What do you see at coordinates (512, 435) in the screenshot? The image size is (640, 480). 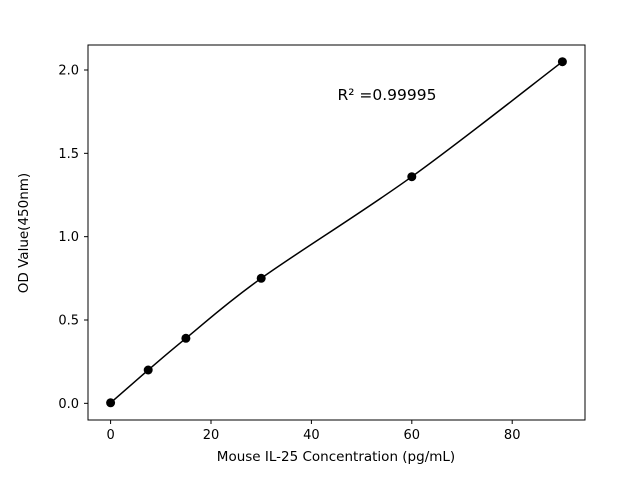 I see `x-tick-label: 80` at bounding box center [512, 435].